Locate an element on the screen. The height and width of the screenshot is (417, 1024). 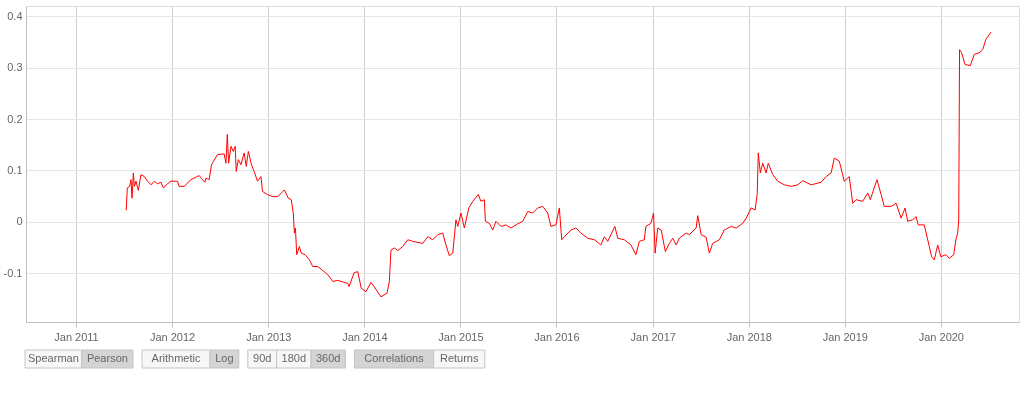
x-tick-label: Jan 2018 is located at coordinates (749, 336).